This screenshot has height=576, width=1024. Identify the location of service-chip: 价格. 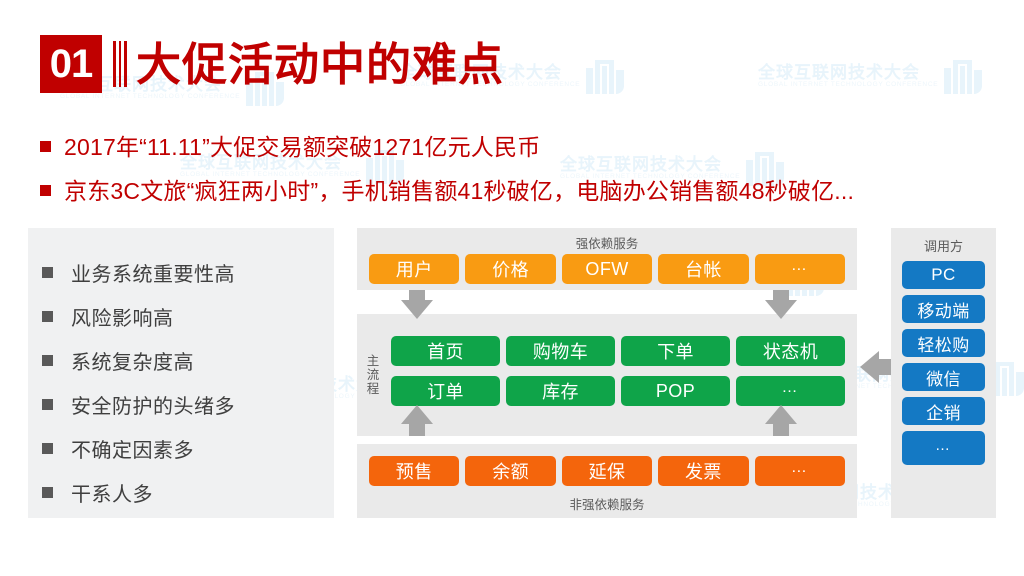
(510, 269).